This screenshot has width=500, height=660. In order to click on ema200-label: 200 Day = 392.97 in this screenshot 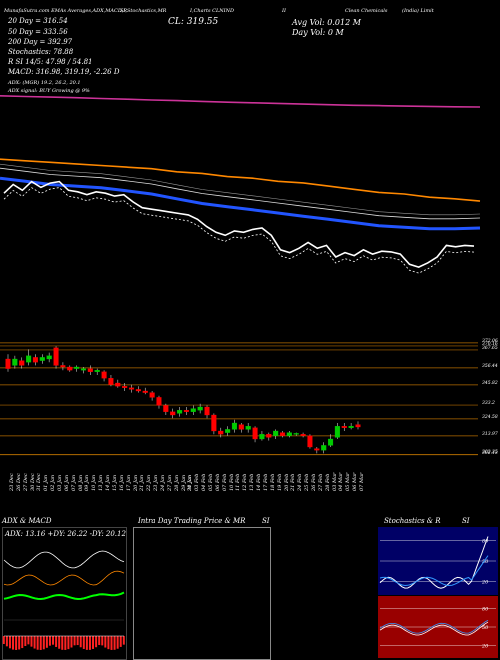, I will do `click(40, 42)`.